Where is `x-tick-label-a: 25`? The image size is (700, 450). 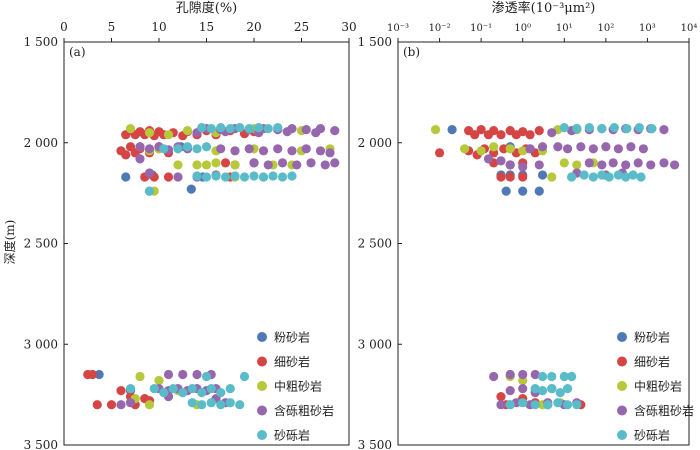 x-tick-label-a: 25 is located at coordinates (301, 27).